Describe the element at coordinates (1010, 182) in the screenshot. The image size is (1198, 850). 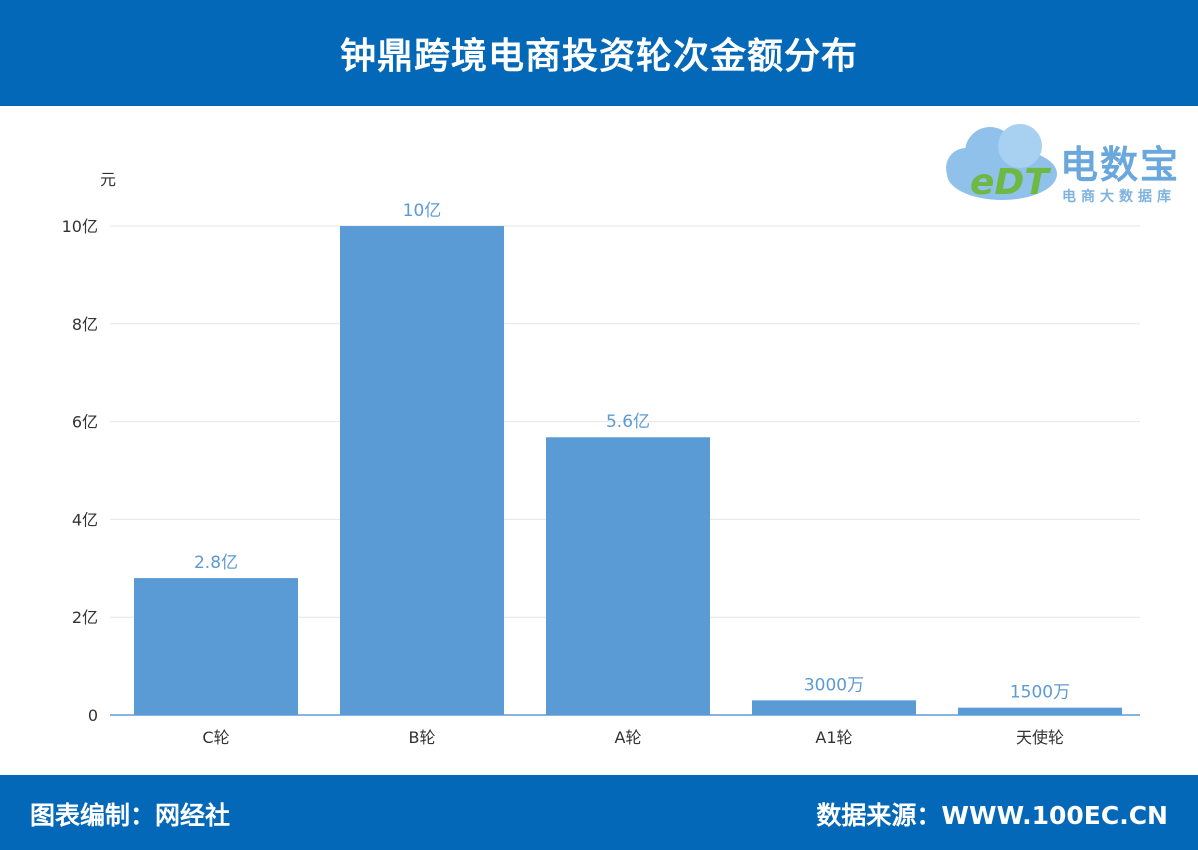
I see `logo-mark: eDT` at that location.